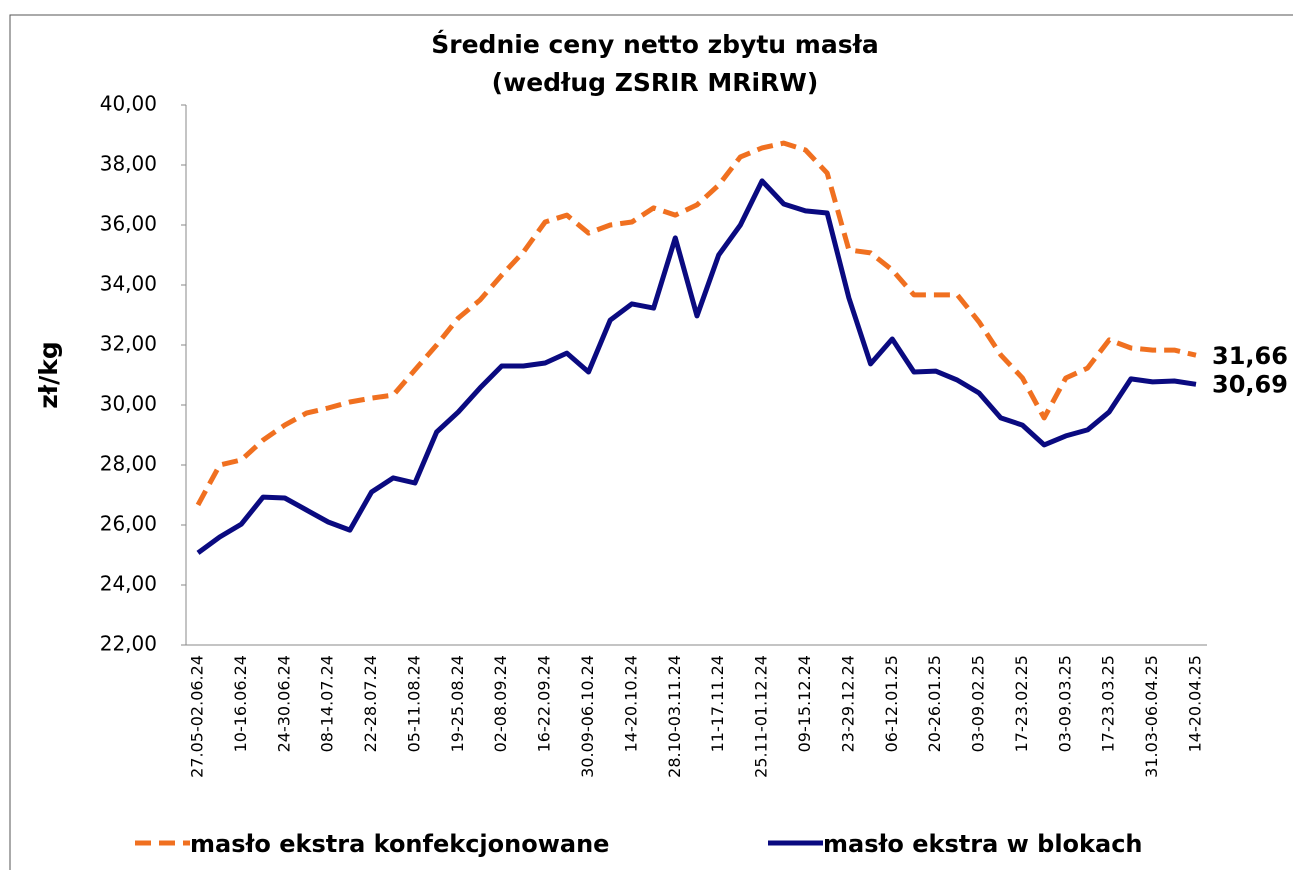 The height and width of the screenshot is (870, 1293). What do you see at coordinates (1021, 703) in the screenshot?
I see `x-tick-label: 17-23.02.25` at bounding box center [1021, 703].